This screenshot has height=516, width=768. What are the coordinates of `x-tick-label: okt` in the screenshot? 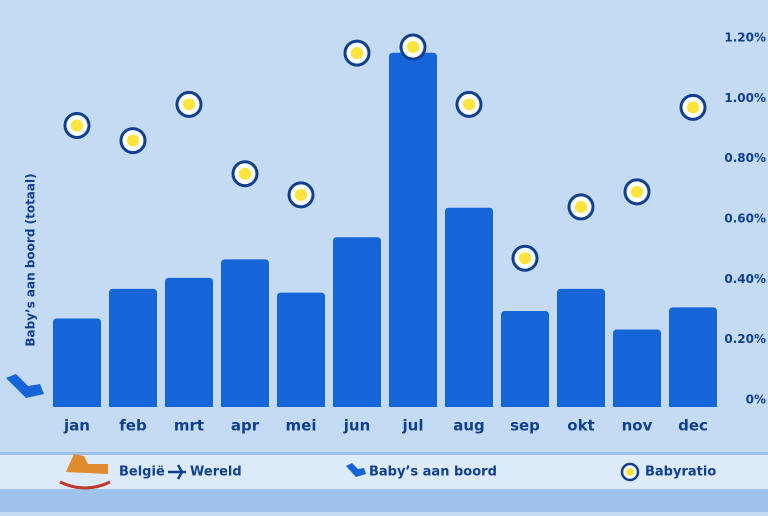 It's located at (580, 426).